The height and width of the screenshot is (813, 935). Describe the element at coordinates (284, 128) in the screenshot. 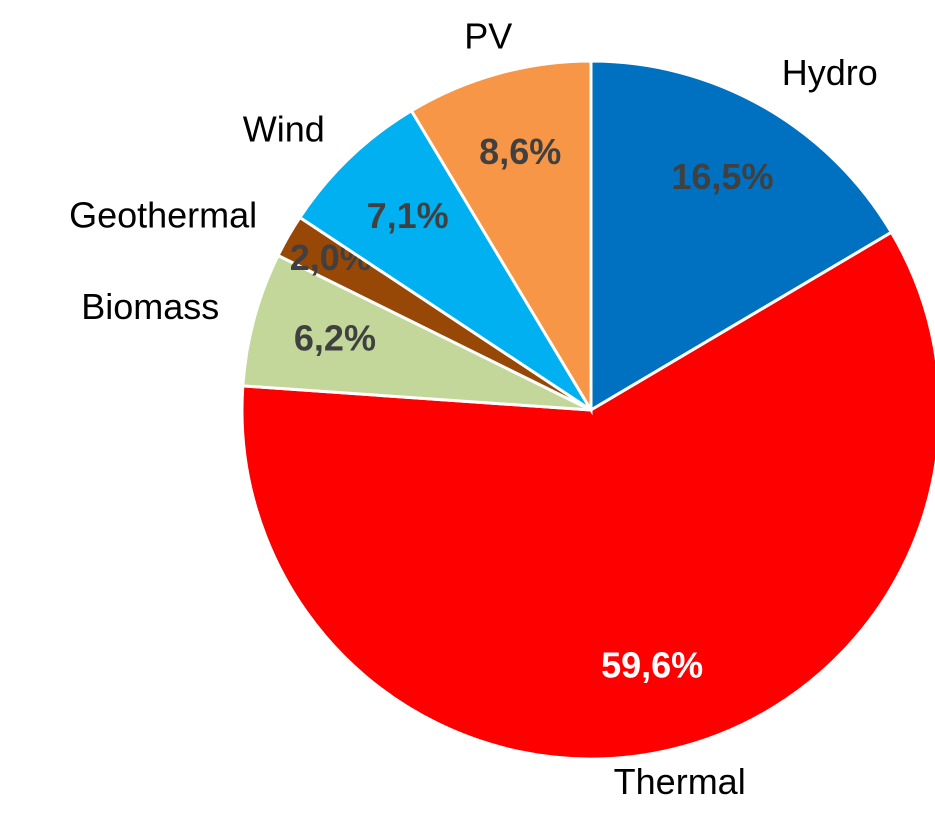

I see `category-label: Wind` at that location.